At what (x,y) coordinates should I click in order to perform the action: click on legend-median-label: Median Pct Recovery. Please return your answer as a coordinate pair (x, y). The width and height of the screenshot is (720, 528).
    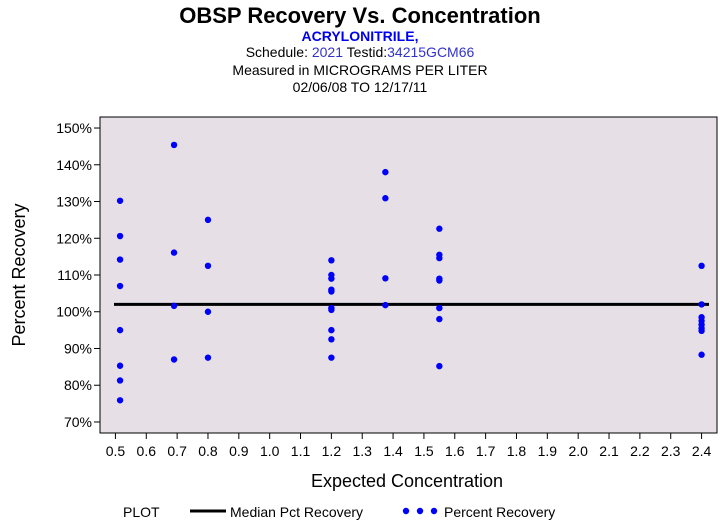
    Looking at the image, I should click on (297, 512).